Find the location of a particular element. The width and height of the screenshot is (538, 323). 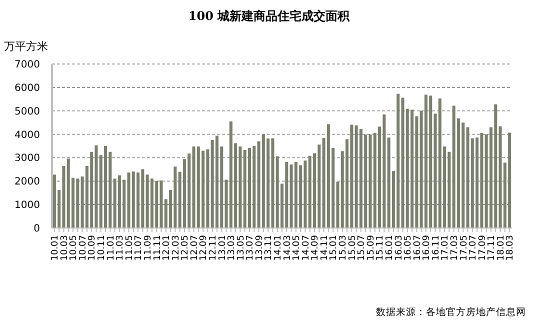

x-tick-label: 11.05 is located at coordinates (129, 248).